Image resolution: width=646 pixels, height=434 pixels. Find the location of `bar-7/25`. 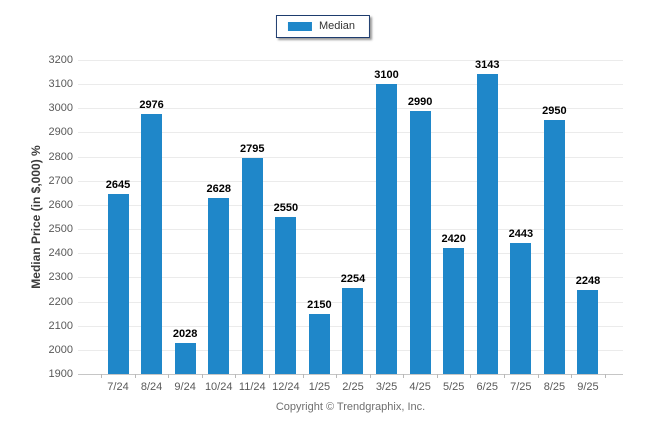

bar-7/25 is located at coordinates (521, 308).